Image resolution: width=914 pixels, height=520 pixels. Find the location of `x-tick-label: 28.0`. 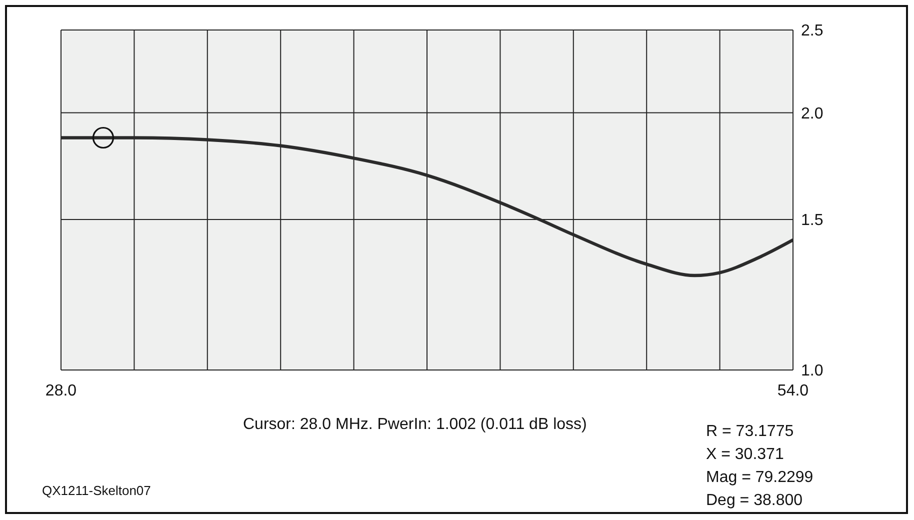

x-tick-label: 28.0 is located at coordinates (61, 391).